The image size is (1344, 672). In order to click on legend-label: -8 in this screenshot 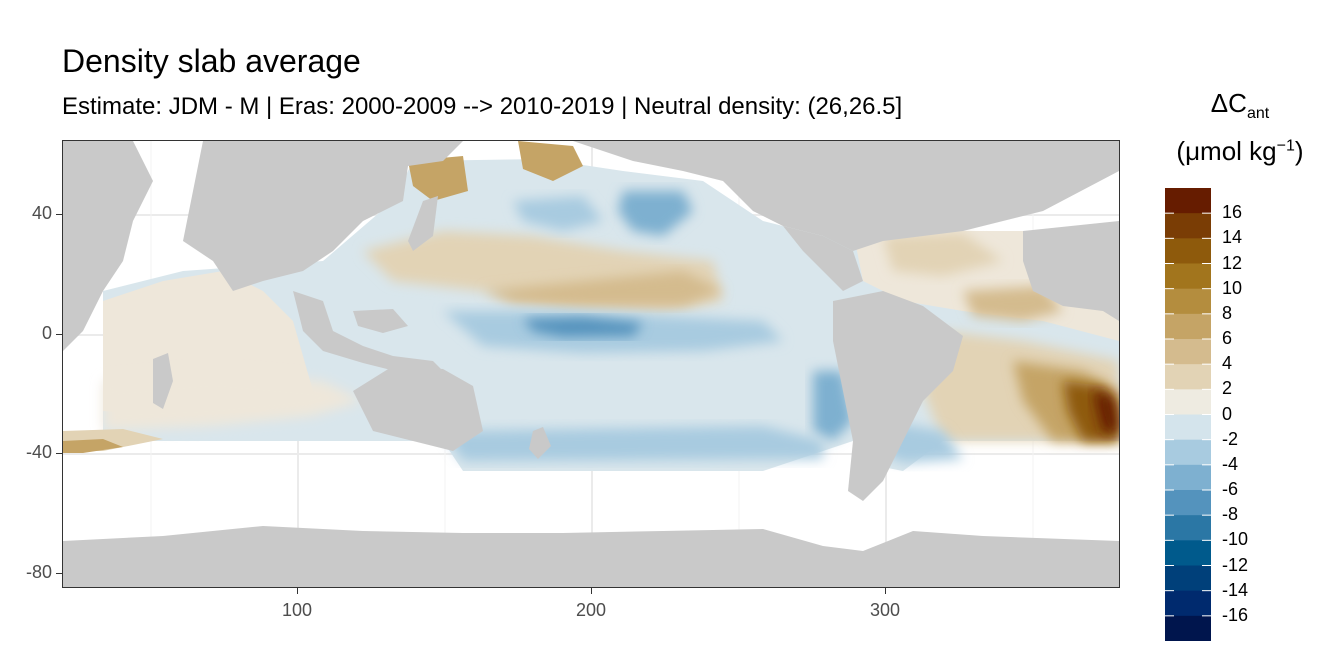, I will do `click(1230, 514)`.